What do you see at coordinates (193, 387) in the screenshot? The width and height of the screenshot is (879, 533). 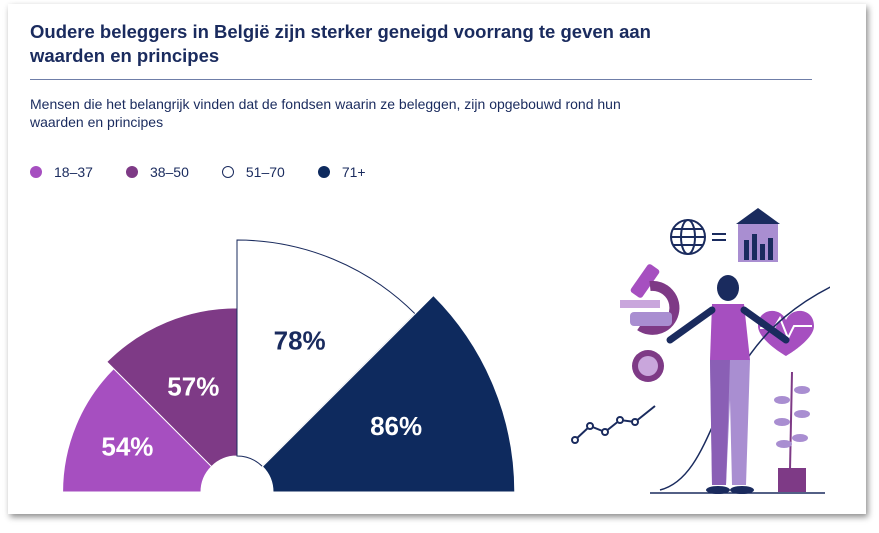 I see `label-38-50: 57%` at bounding box center [193, 387].